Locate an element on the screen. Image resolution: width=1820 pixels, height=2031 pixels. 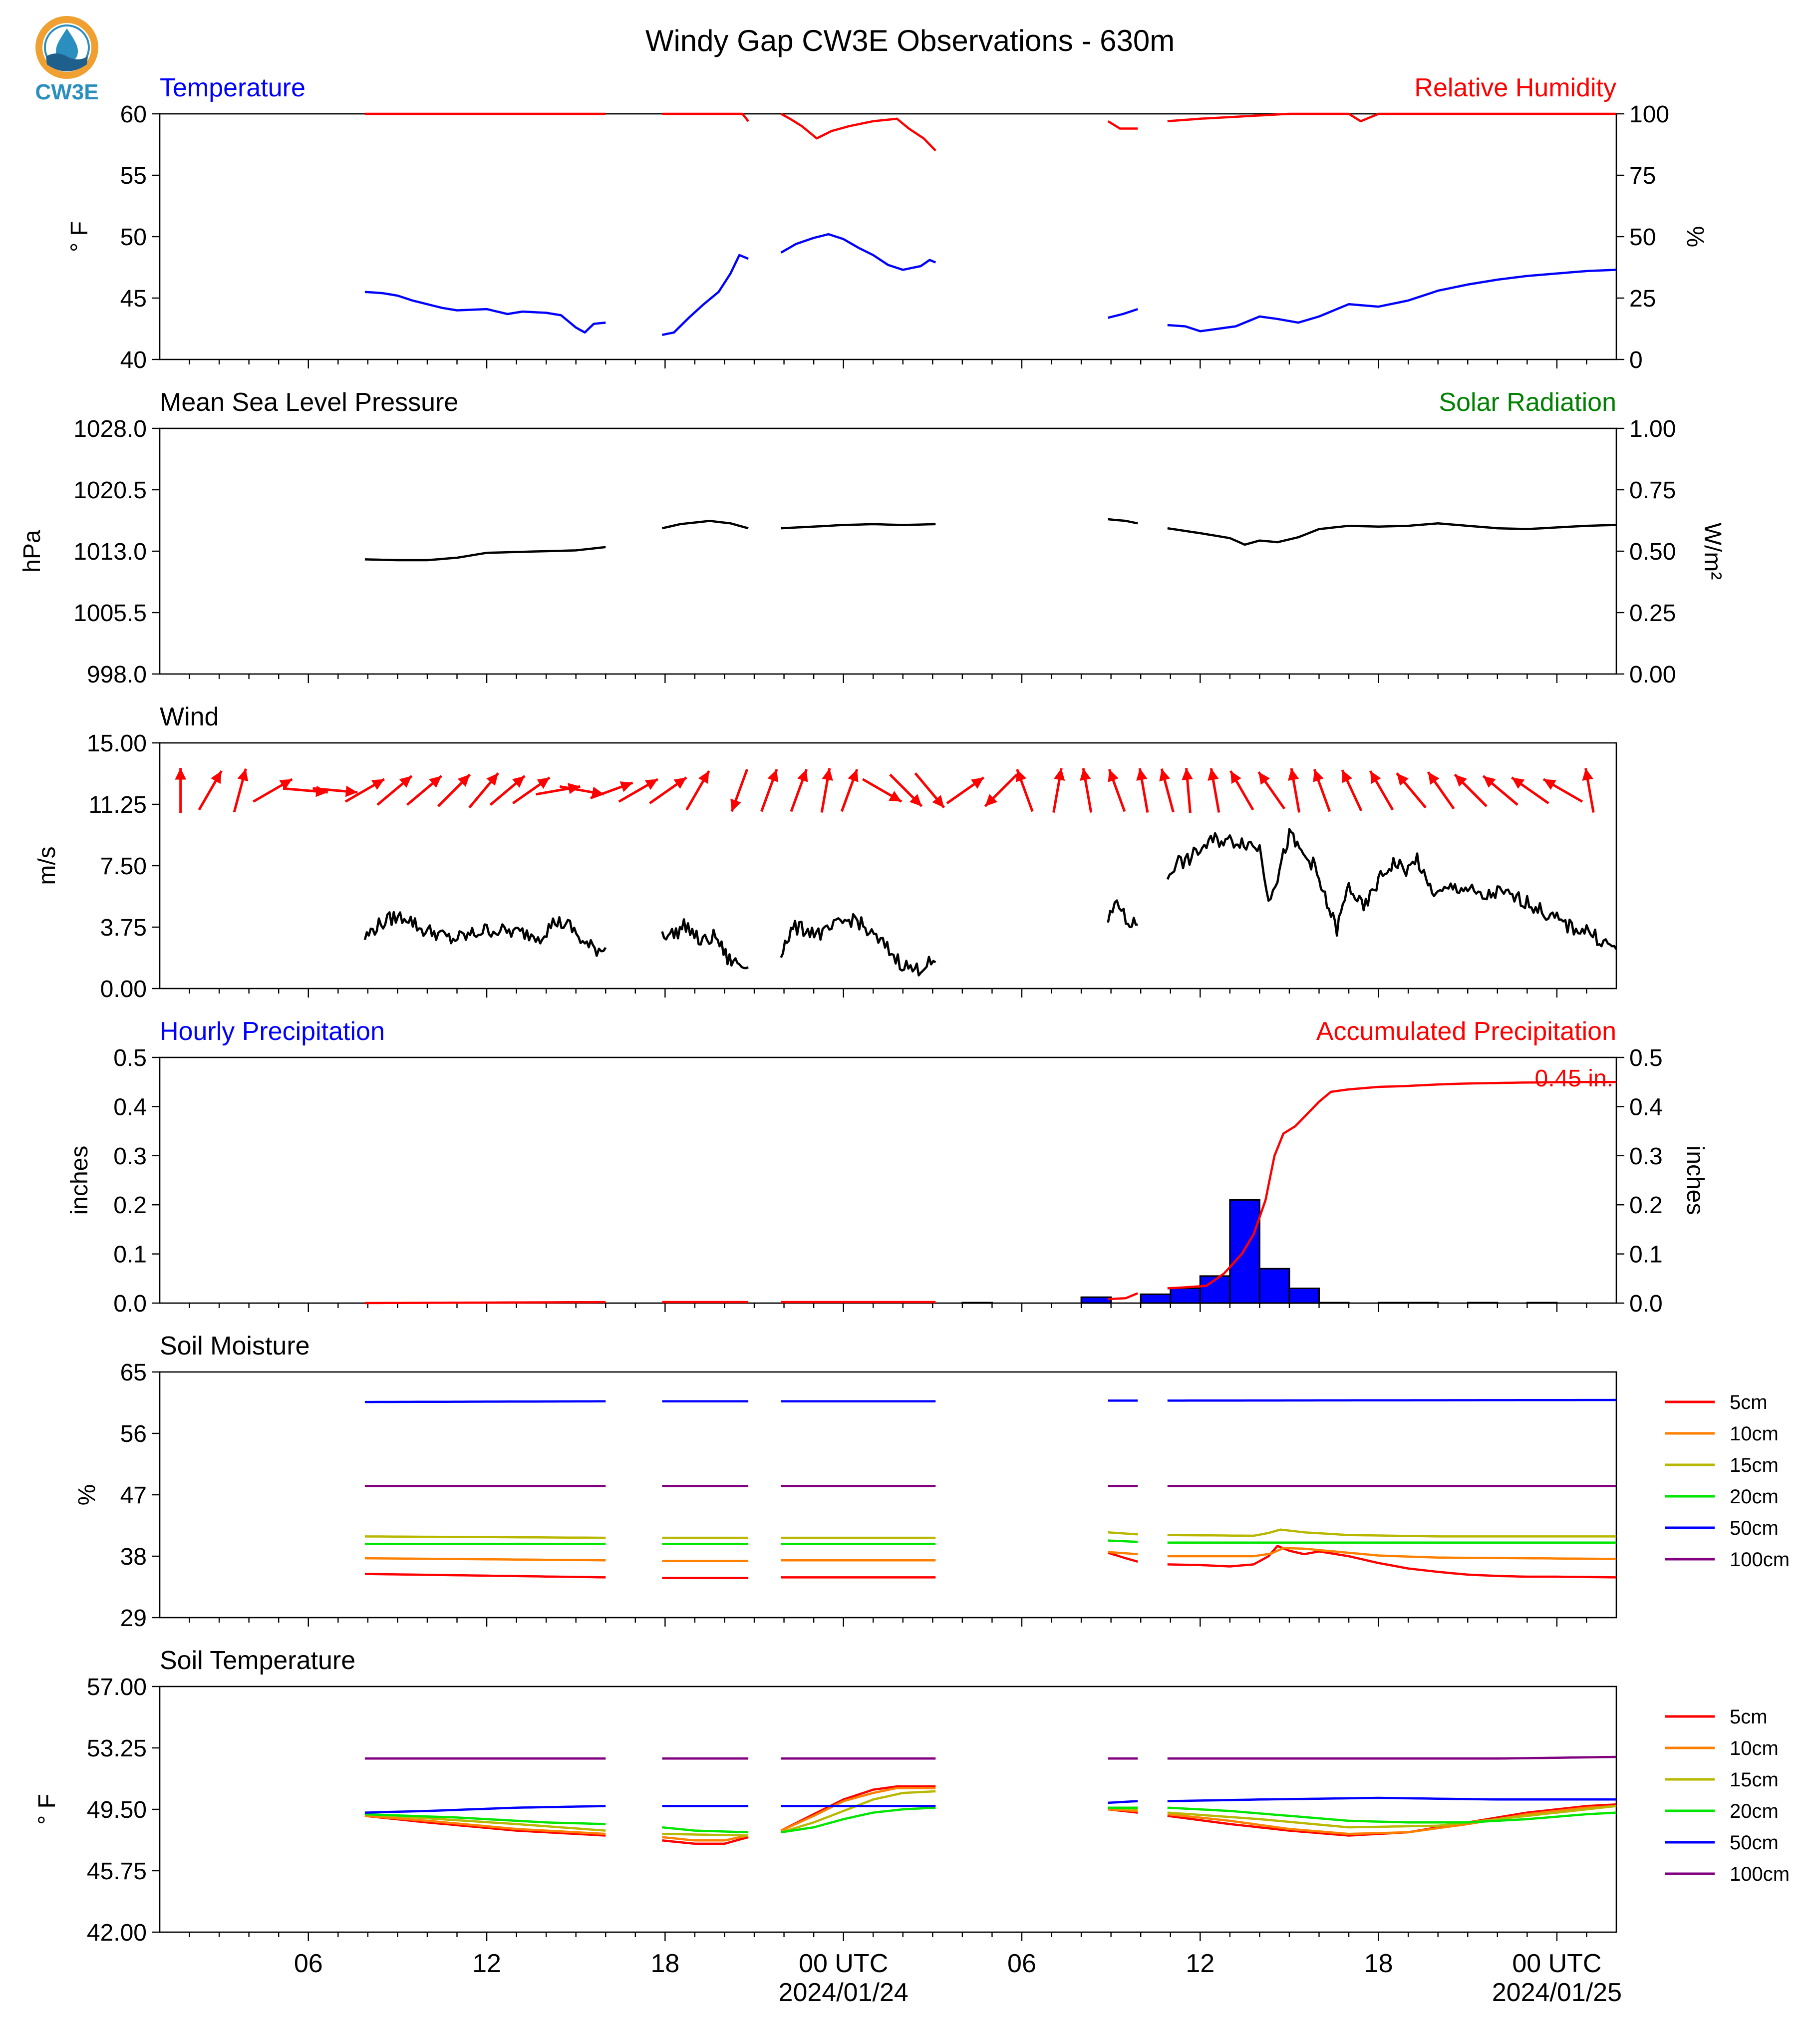
accumulated-total-label: 0.45 in. is located at coordinates (1574, 1079).